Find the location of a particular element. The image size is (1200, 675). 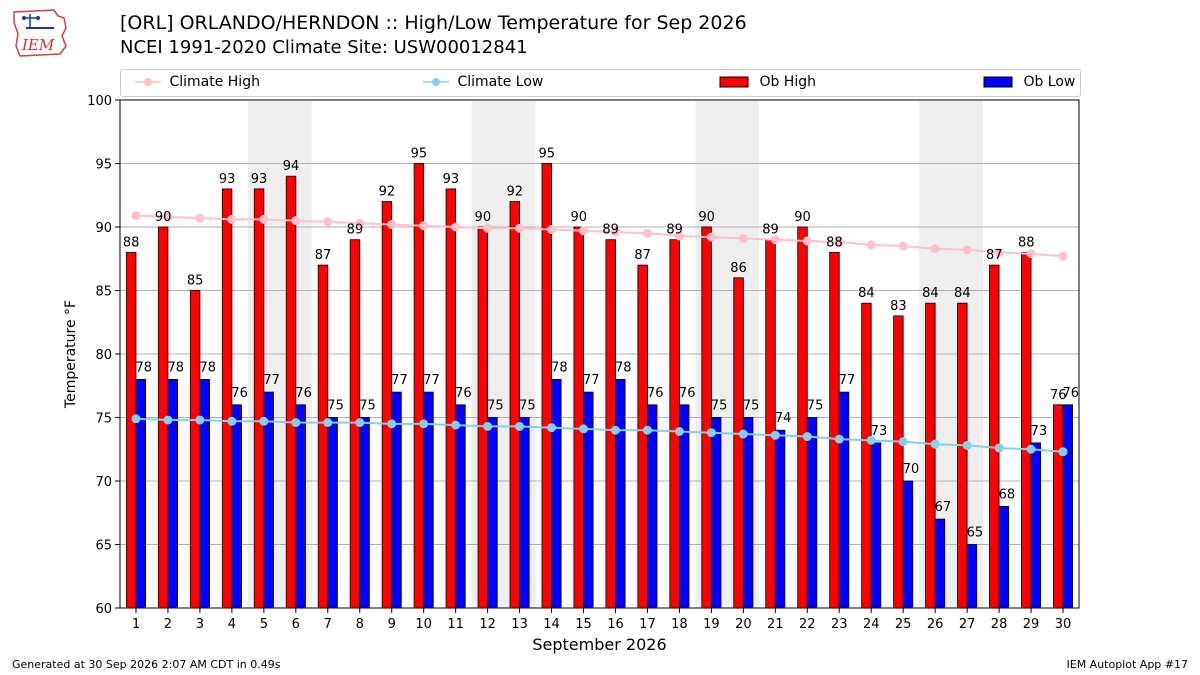

x-tick-label-20: 20 is located at coordinates (743, 624).